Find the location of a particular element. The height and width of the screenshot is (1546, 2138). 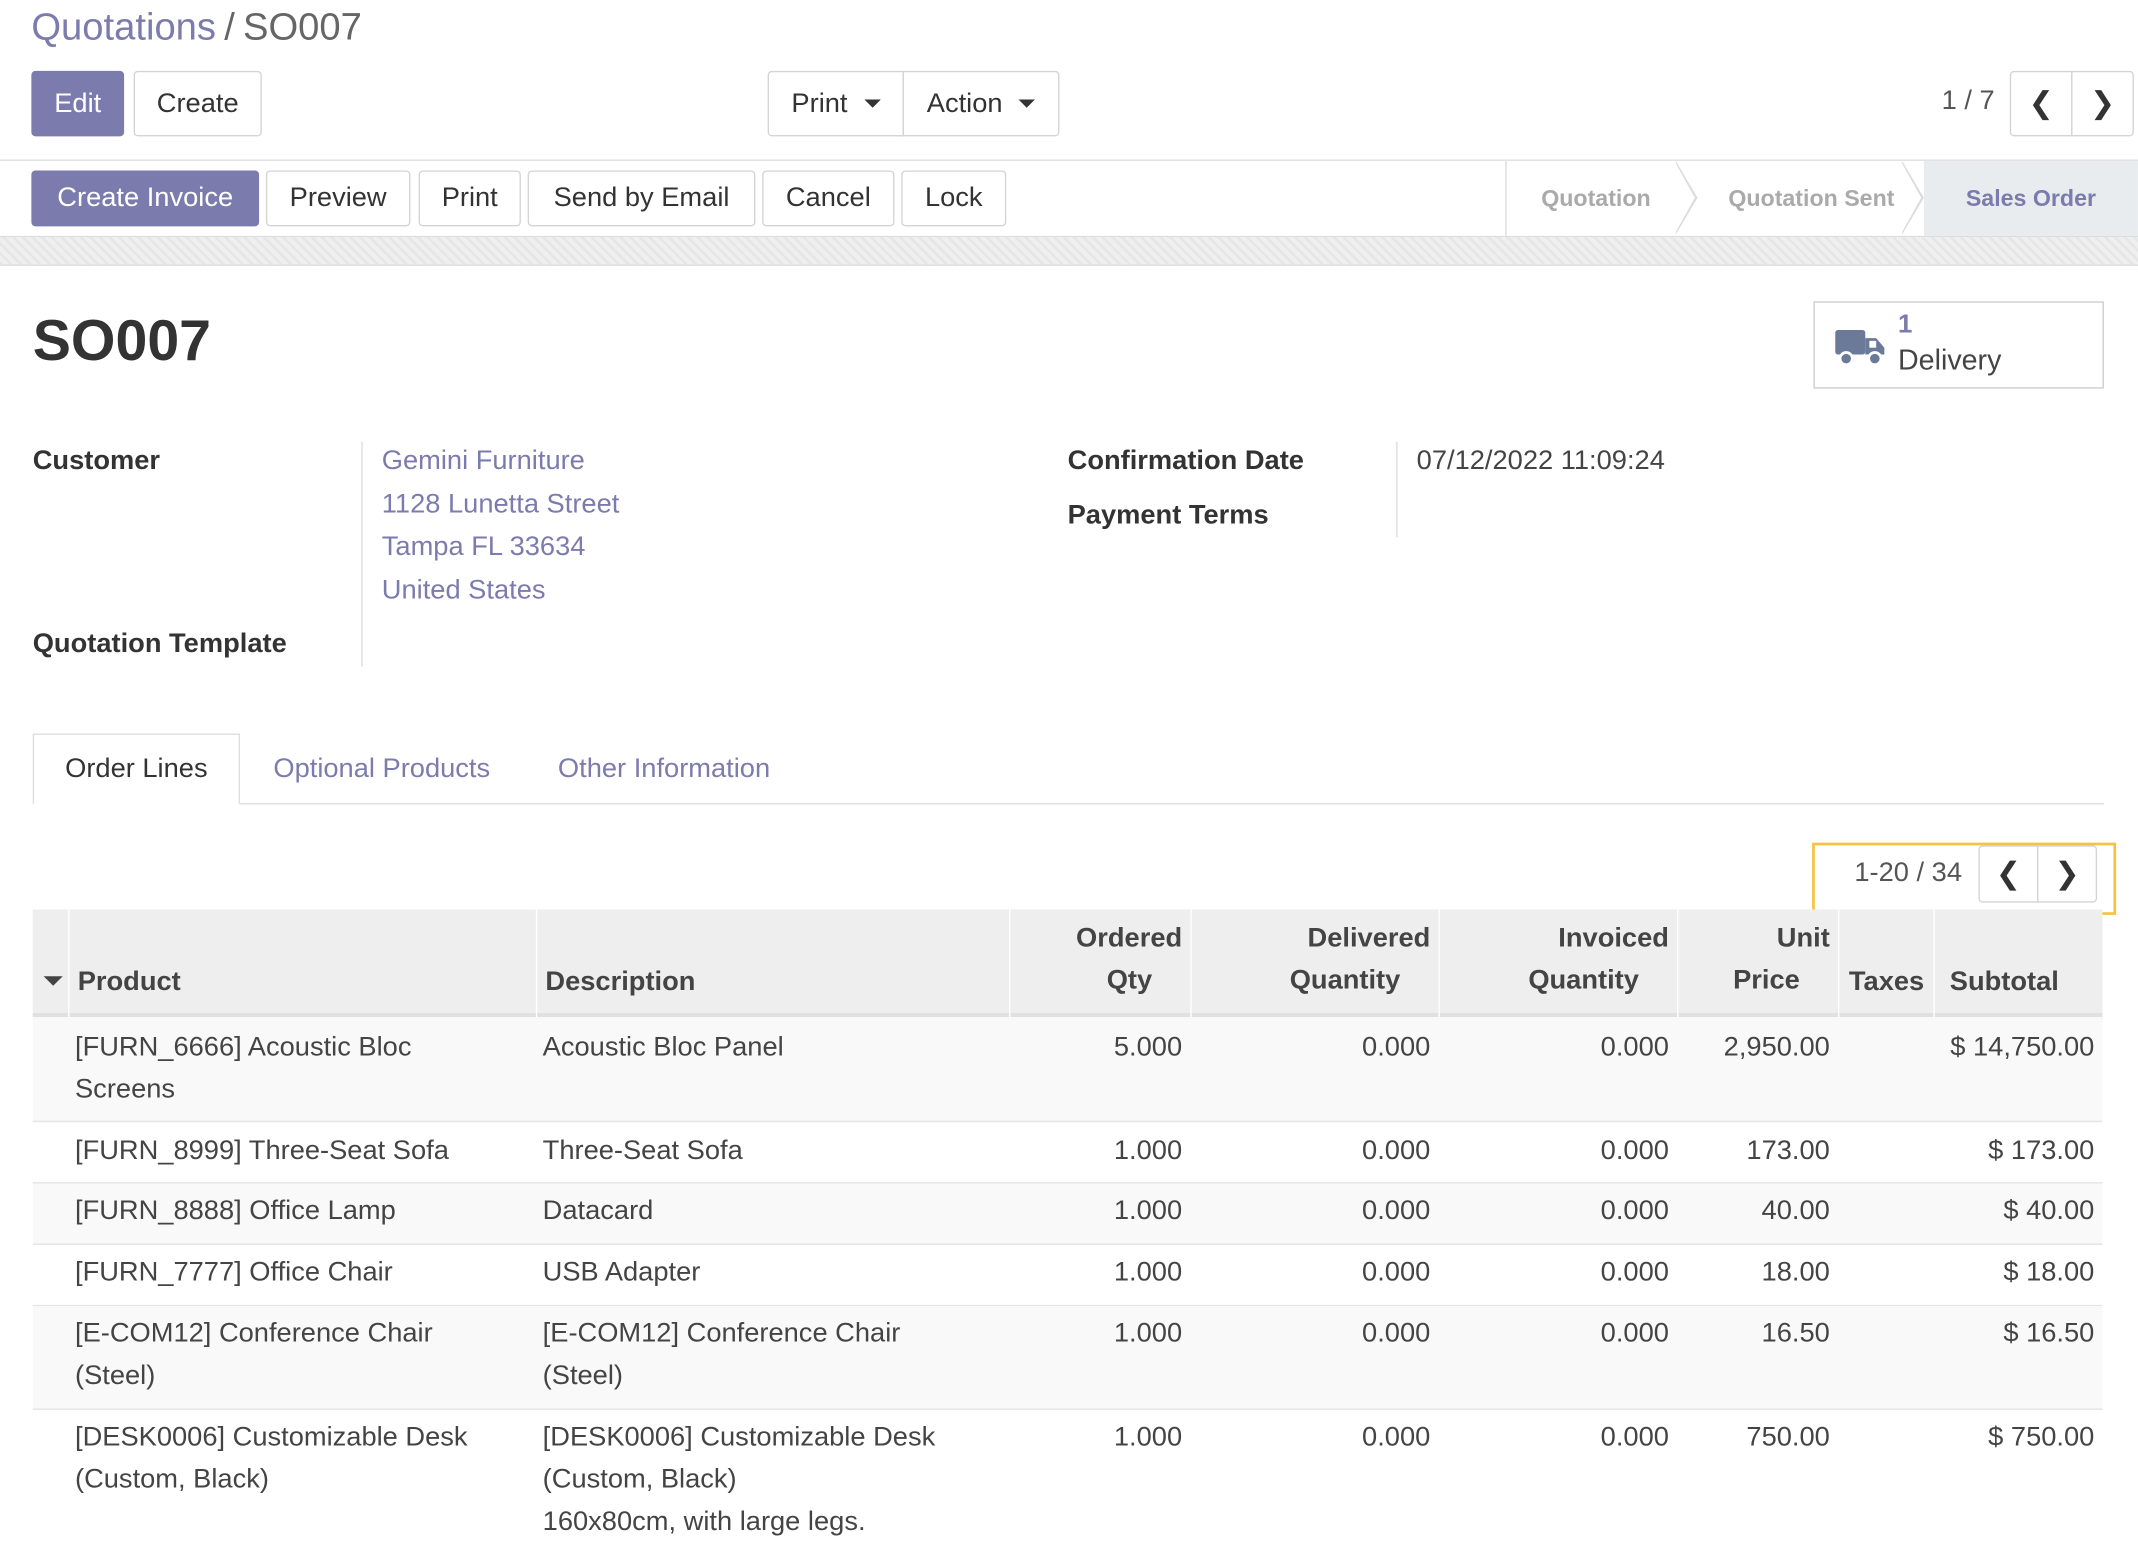

column-header-ordered-line2: Qty is located at coordinates (1129, 980).